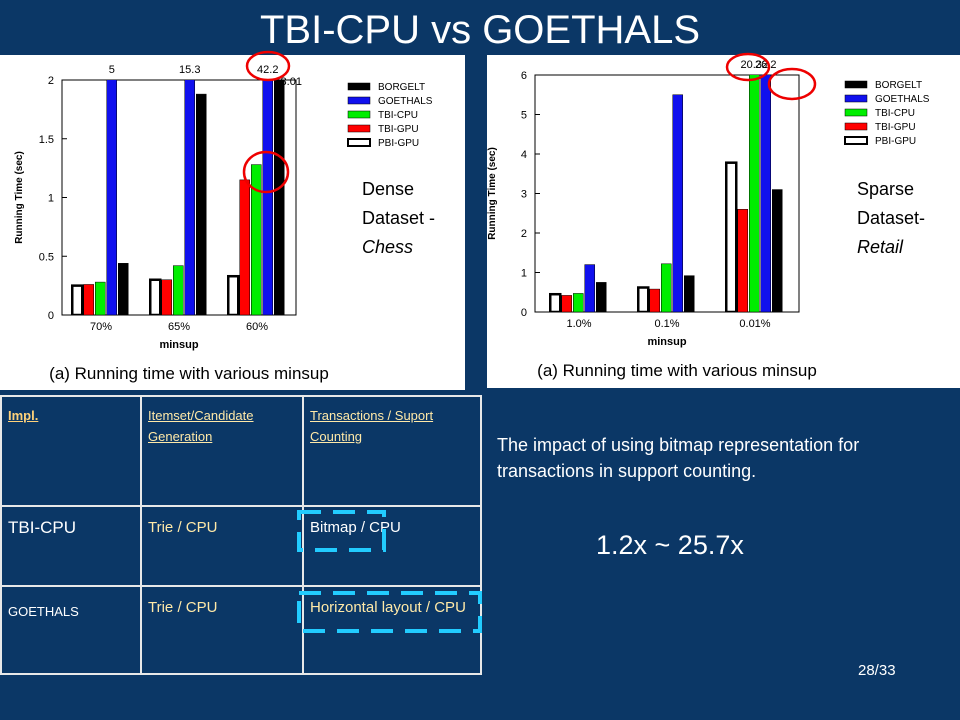 This screenshot has width=960, height=720. What do you see at coordinates (885, 189) in the screenshot?
I see `annotation: Sparse` at bounding box center [885, 189].